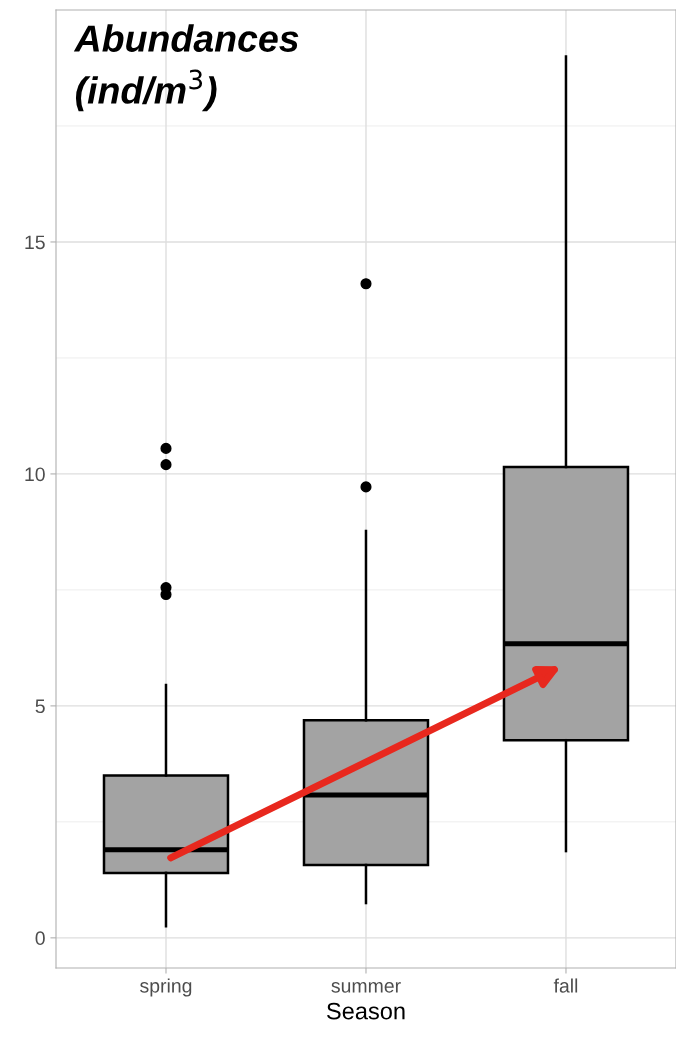 Image resolution: width=676 pixels, height=1043 pixels. What do you see at coordinates (186, 68) in the screenshot?
I see `text: Abundances (ind/m$^{3}$)` at bounding box center [186, 68].